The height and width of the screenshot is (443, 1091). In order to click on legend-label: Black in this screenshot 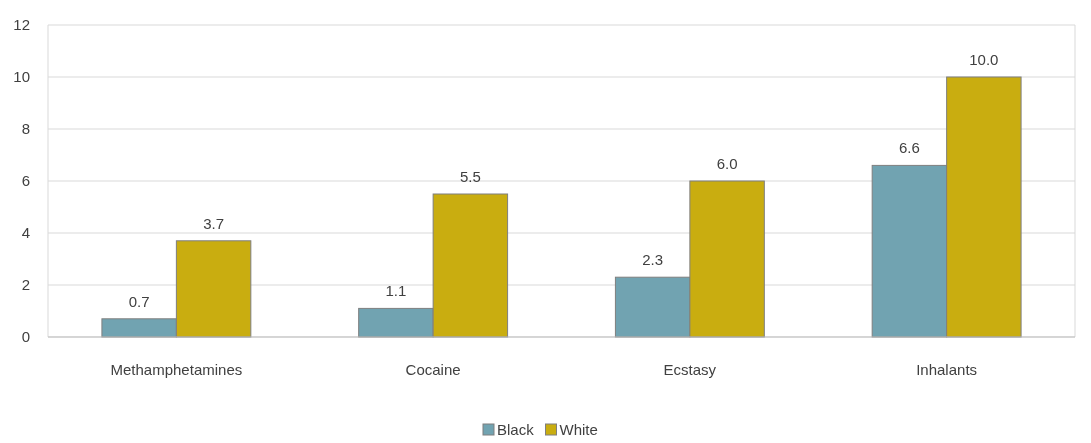, I will do `click(516, 429)`.